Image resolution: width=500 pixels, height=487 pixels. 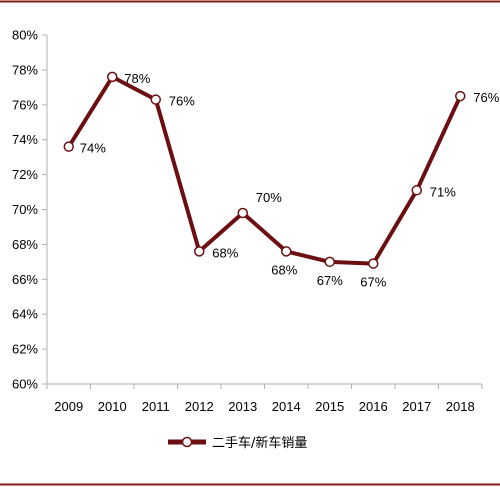 I want to click on x-tick-label: 2015, so click(x=329, y=406).